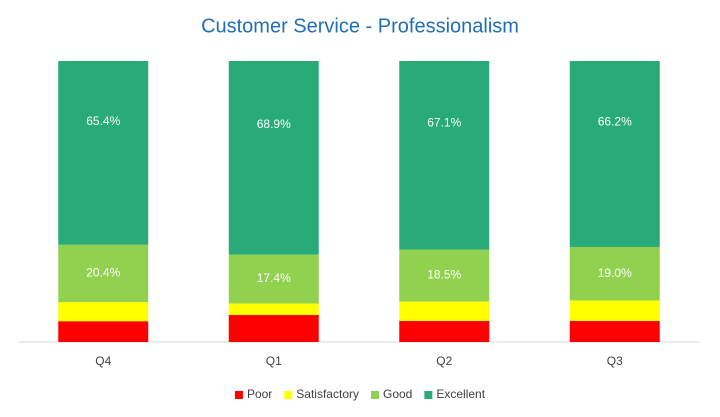 This screenshot has width=720, height=417. What do you see at coordinates (327, 394) in the screenshot?
I see `legend-label: Satisfactory` at bounding box center [327, 394].